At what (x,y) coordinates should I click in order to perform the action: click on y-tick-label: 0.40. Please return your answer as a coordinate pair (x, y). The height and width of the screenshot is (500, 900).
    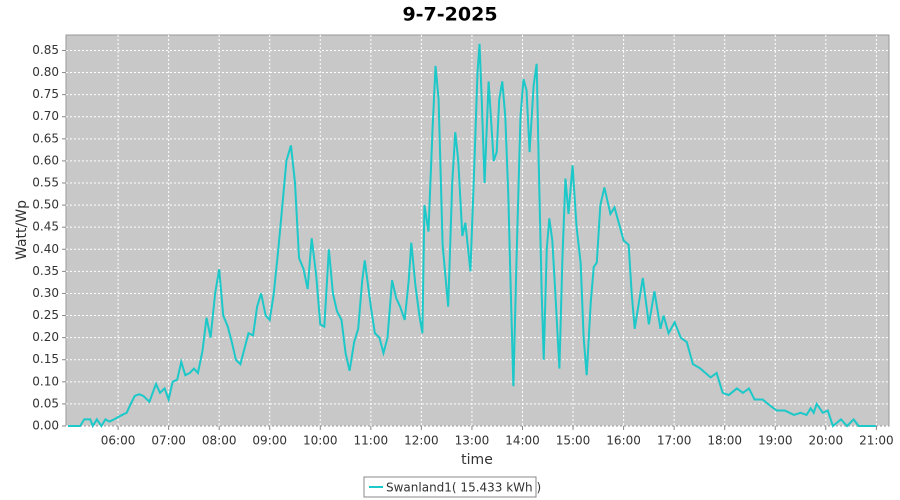
    Looking at the image, I should click on (45, 249).